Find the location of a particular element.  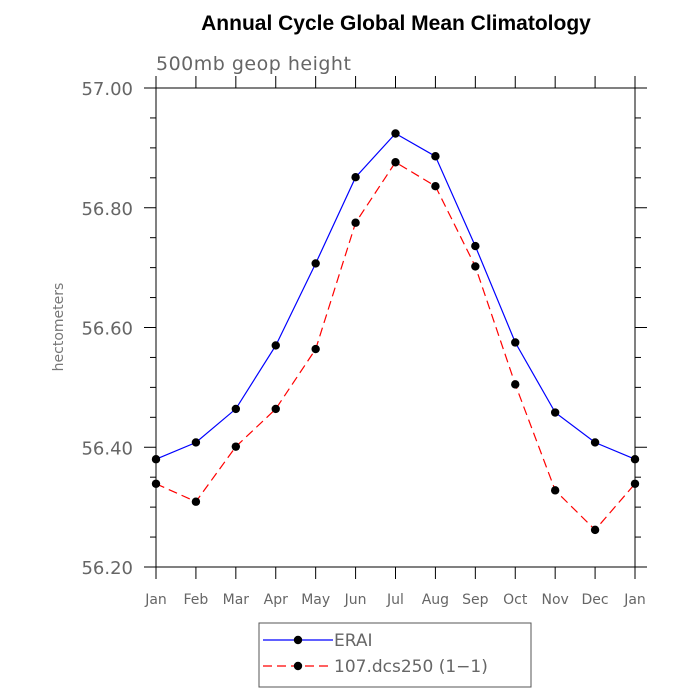

chart-subtitle: 500mb geop height is located at coordinates (253, 64).